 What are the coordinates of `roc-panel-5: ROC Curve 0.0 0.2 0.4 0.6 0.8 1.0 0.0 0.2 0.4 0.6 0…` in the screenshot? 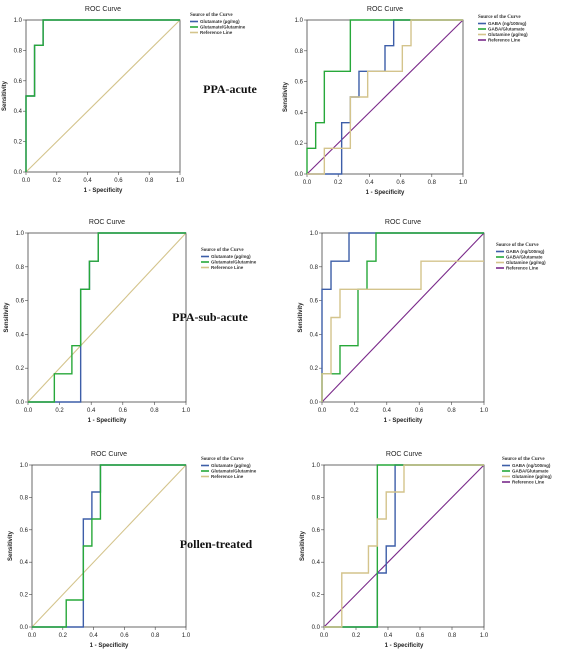 It's located at (132, 550).